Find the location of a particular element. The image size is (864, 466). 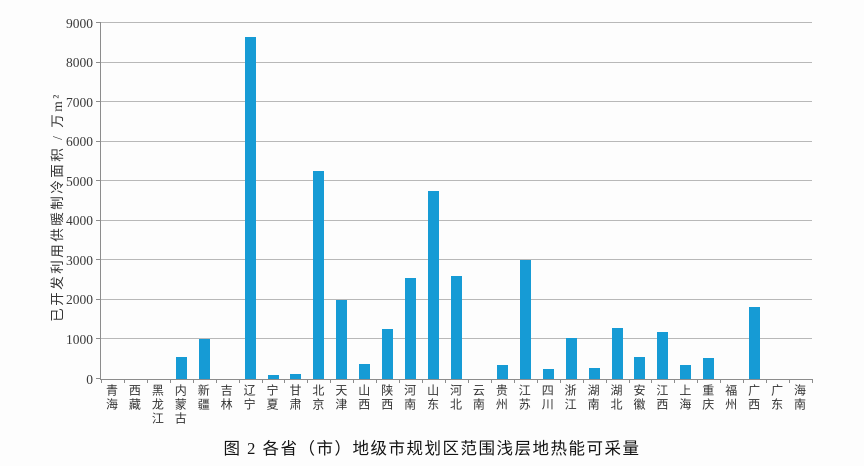

x-tick-label-海南: 海南 is located at coordinates (799, 398).